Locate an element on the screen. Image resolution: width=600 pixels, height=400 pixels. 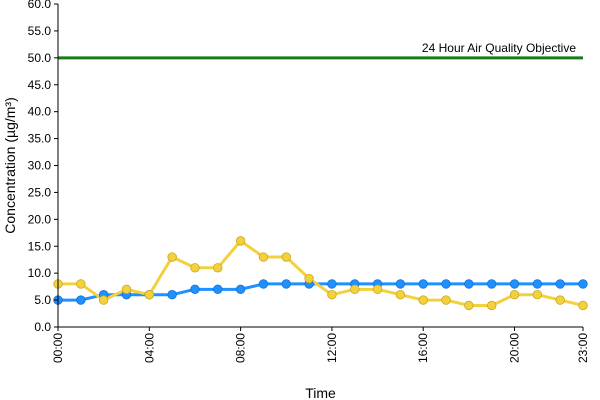
x-tick-label: 12:00 is located at coordinates (332, 348).